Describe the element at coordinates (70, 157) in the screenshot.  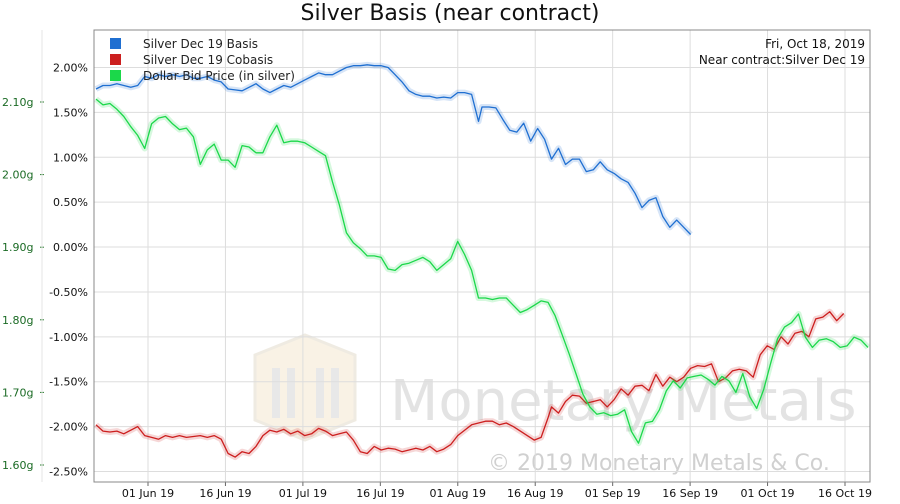
I see `left-tick-label: 1.00%` at that location.